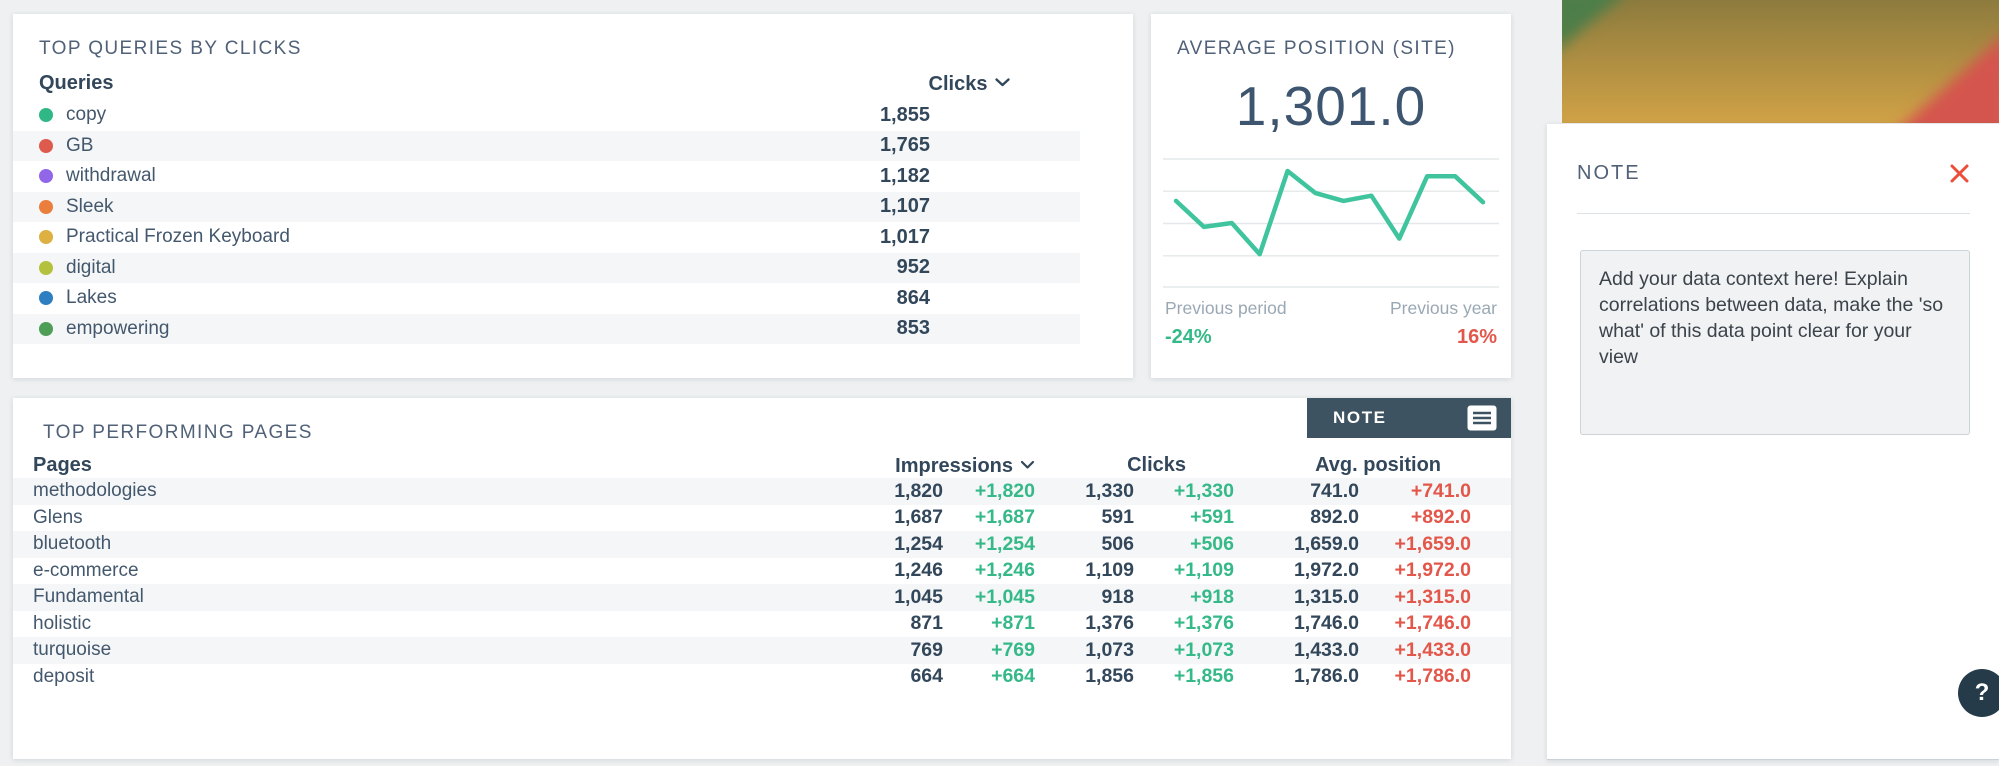 Image resolution: width=1999 pixels, height=766 pixels. Describe the element at coordinates (1780, 61) in the screenshot. I see `note-cover-image` at that location.